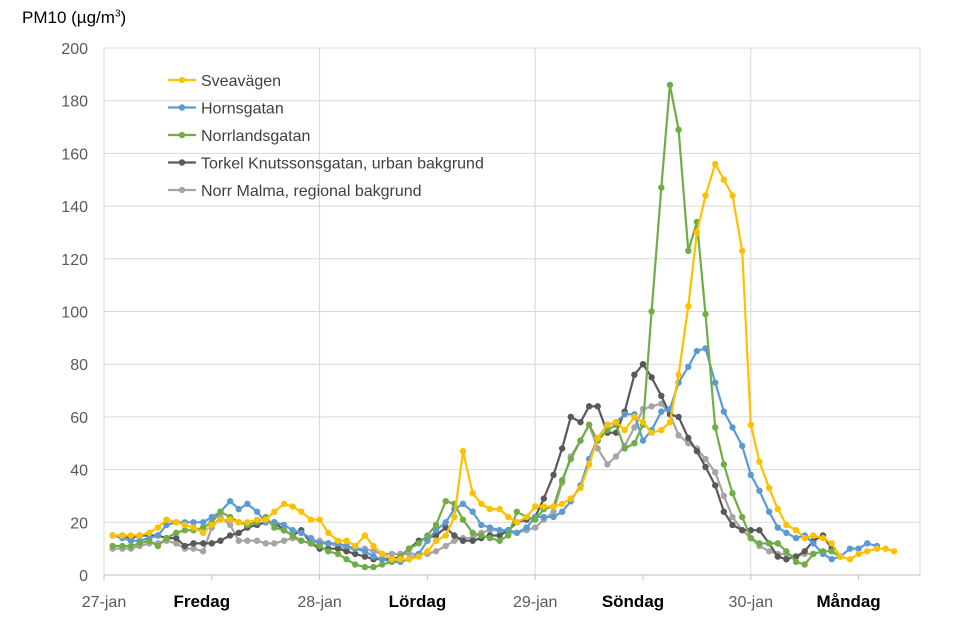 The width and height of the screenshot is (978, 639). I want to click on legend-label: Norrlandsgatan, so click(255, 136).